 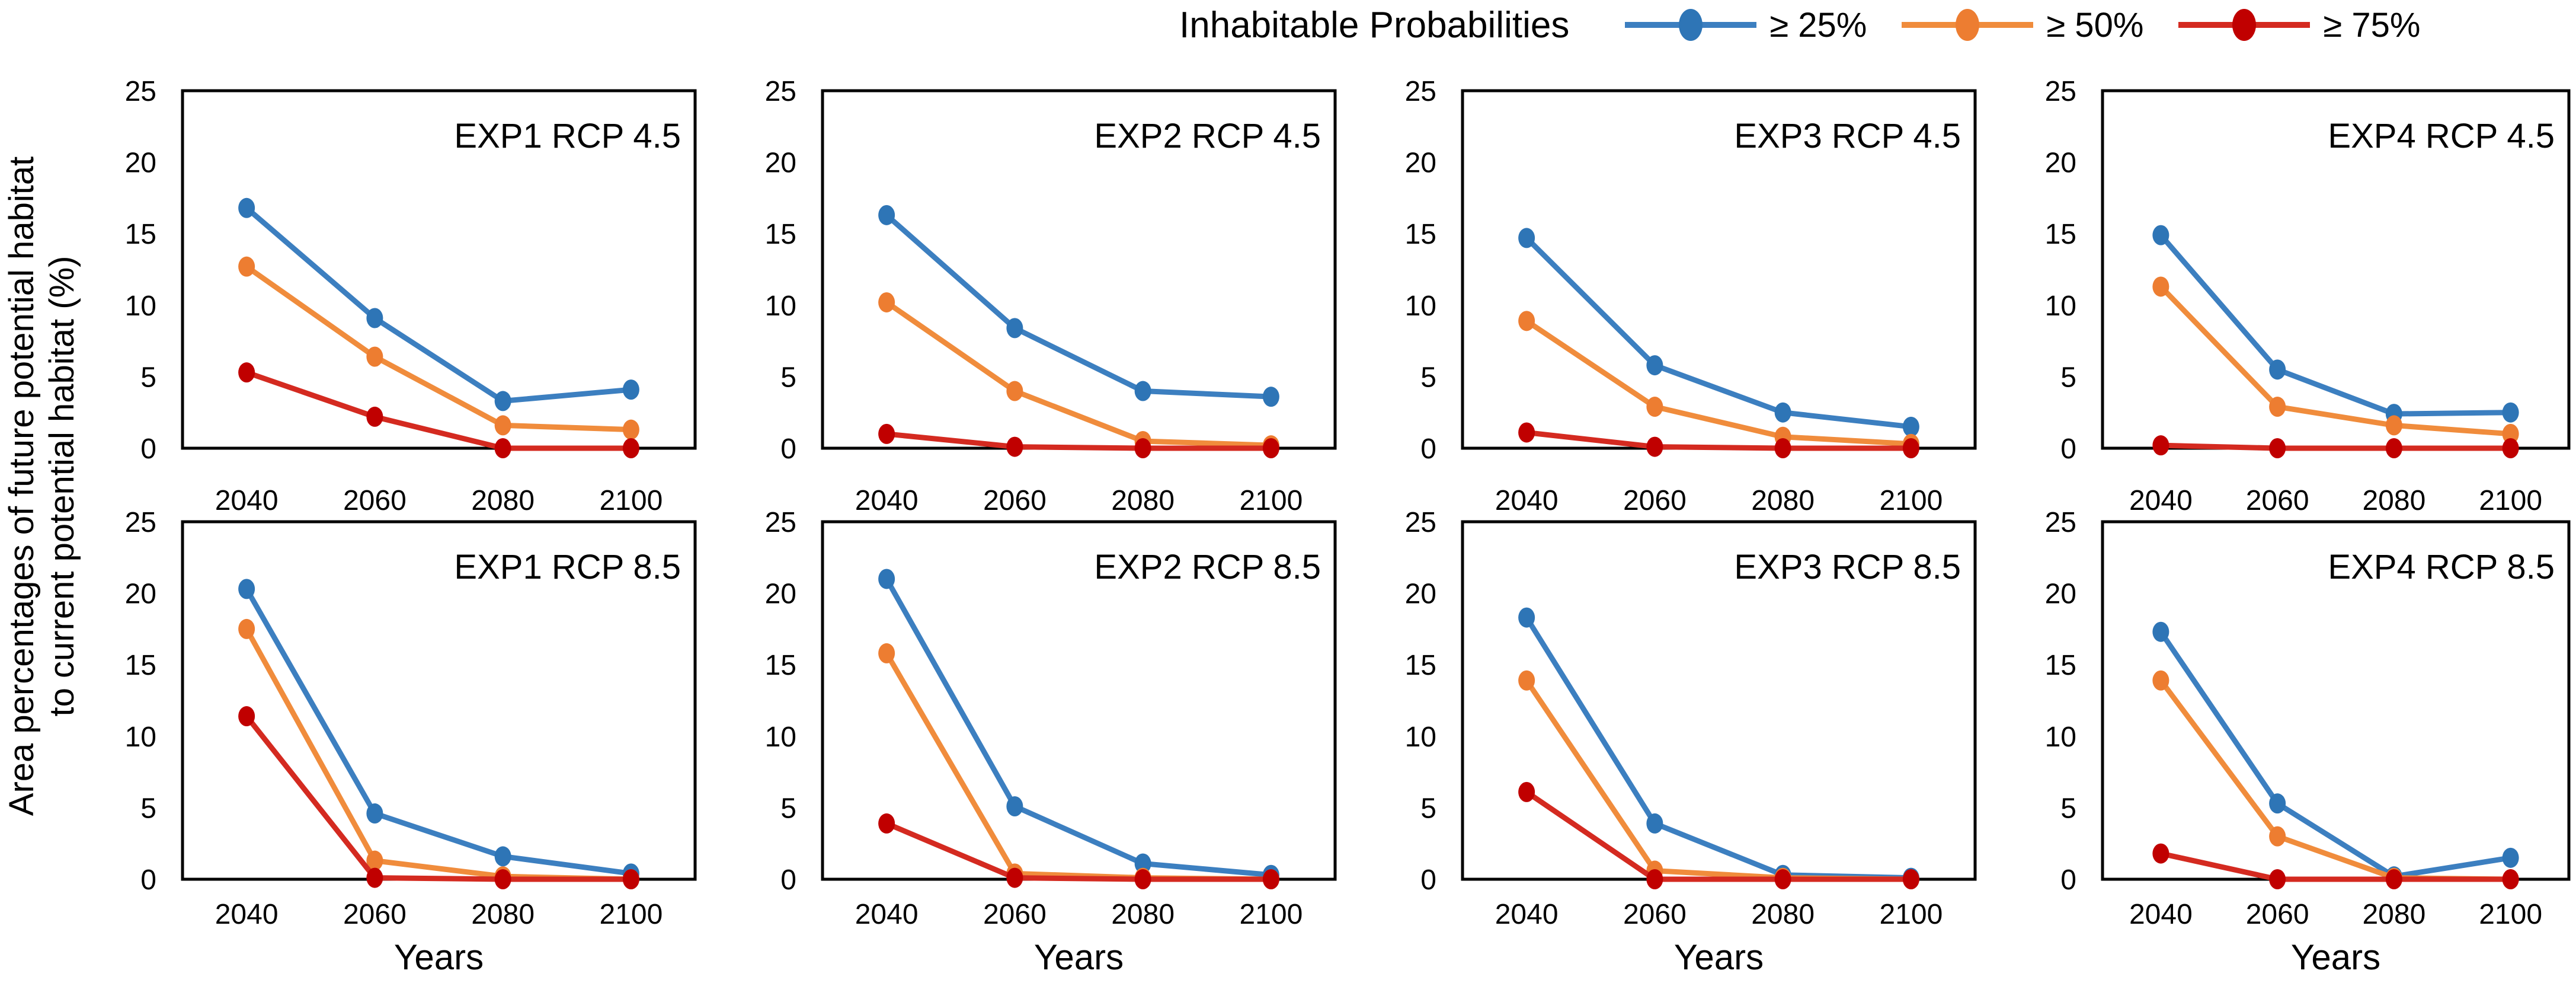 I want to click on legend-entry-75: ≥ 75%, so click(x=2298, y=25).